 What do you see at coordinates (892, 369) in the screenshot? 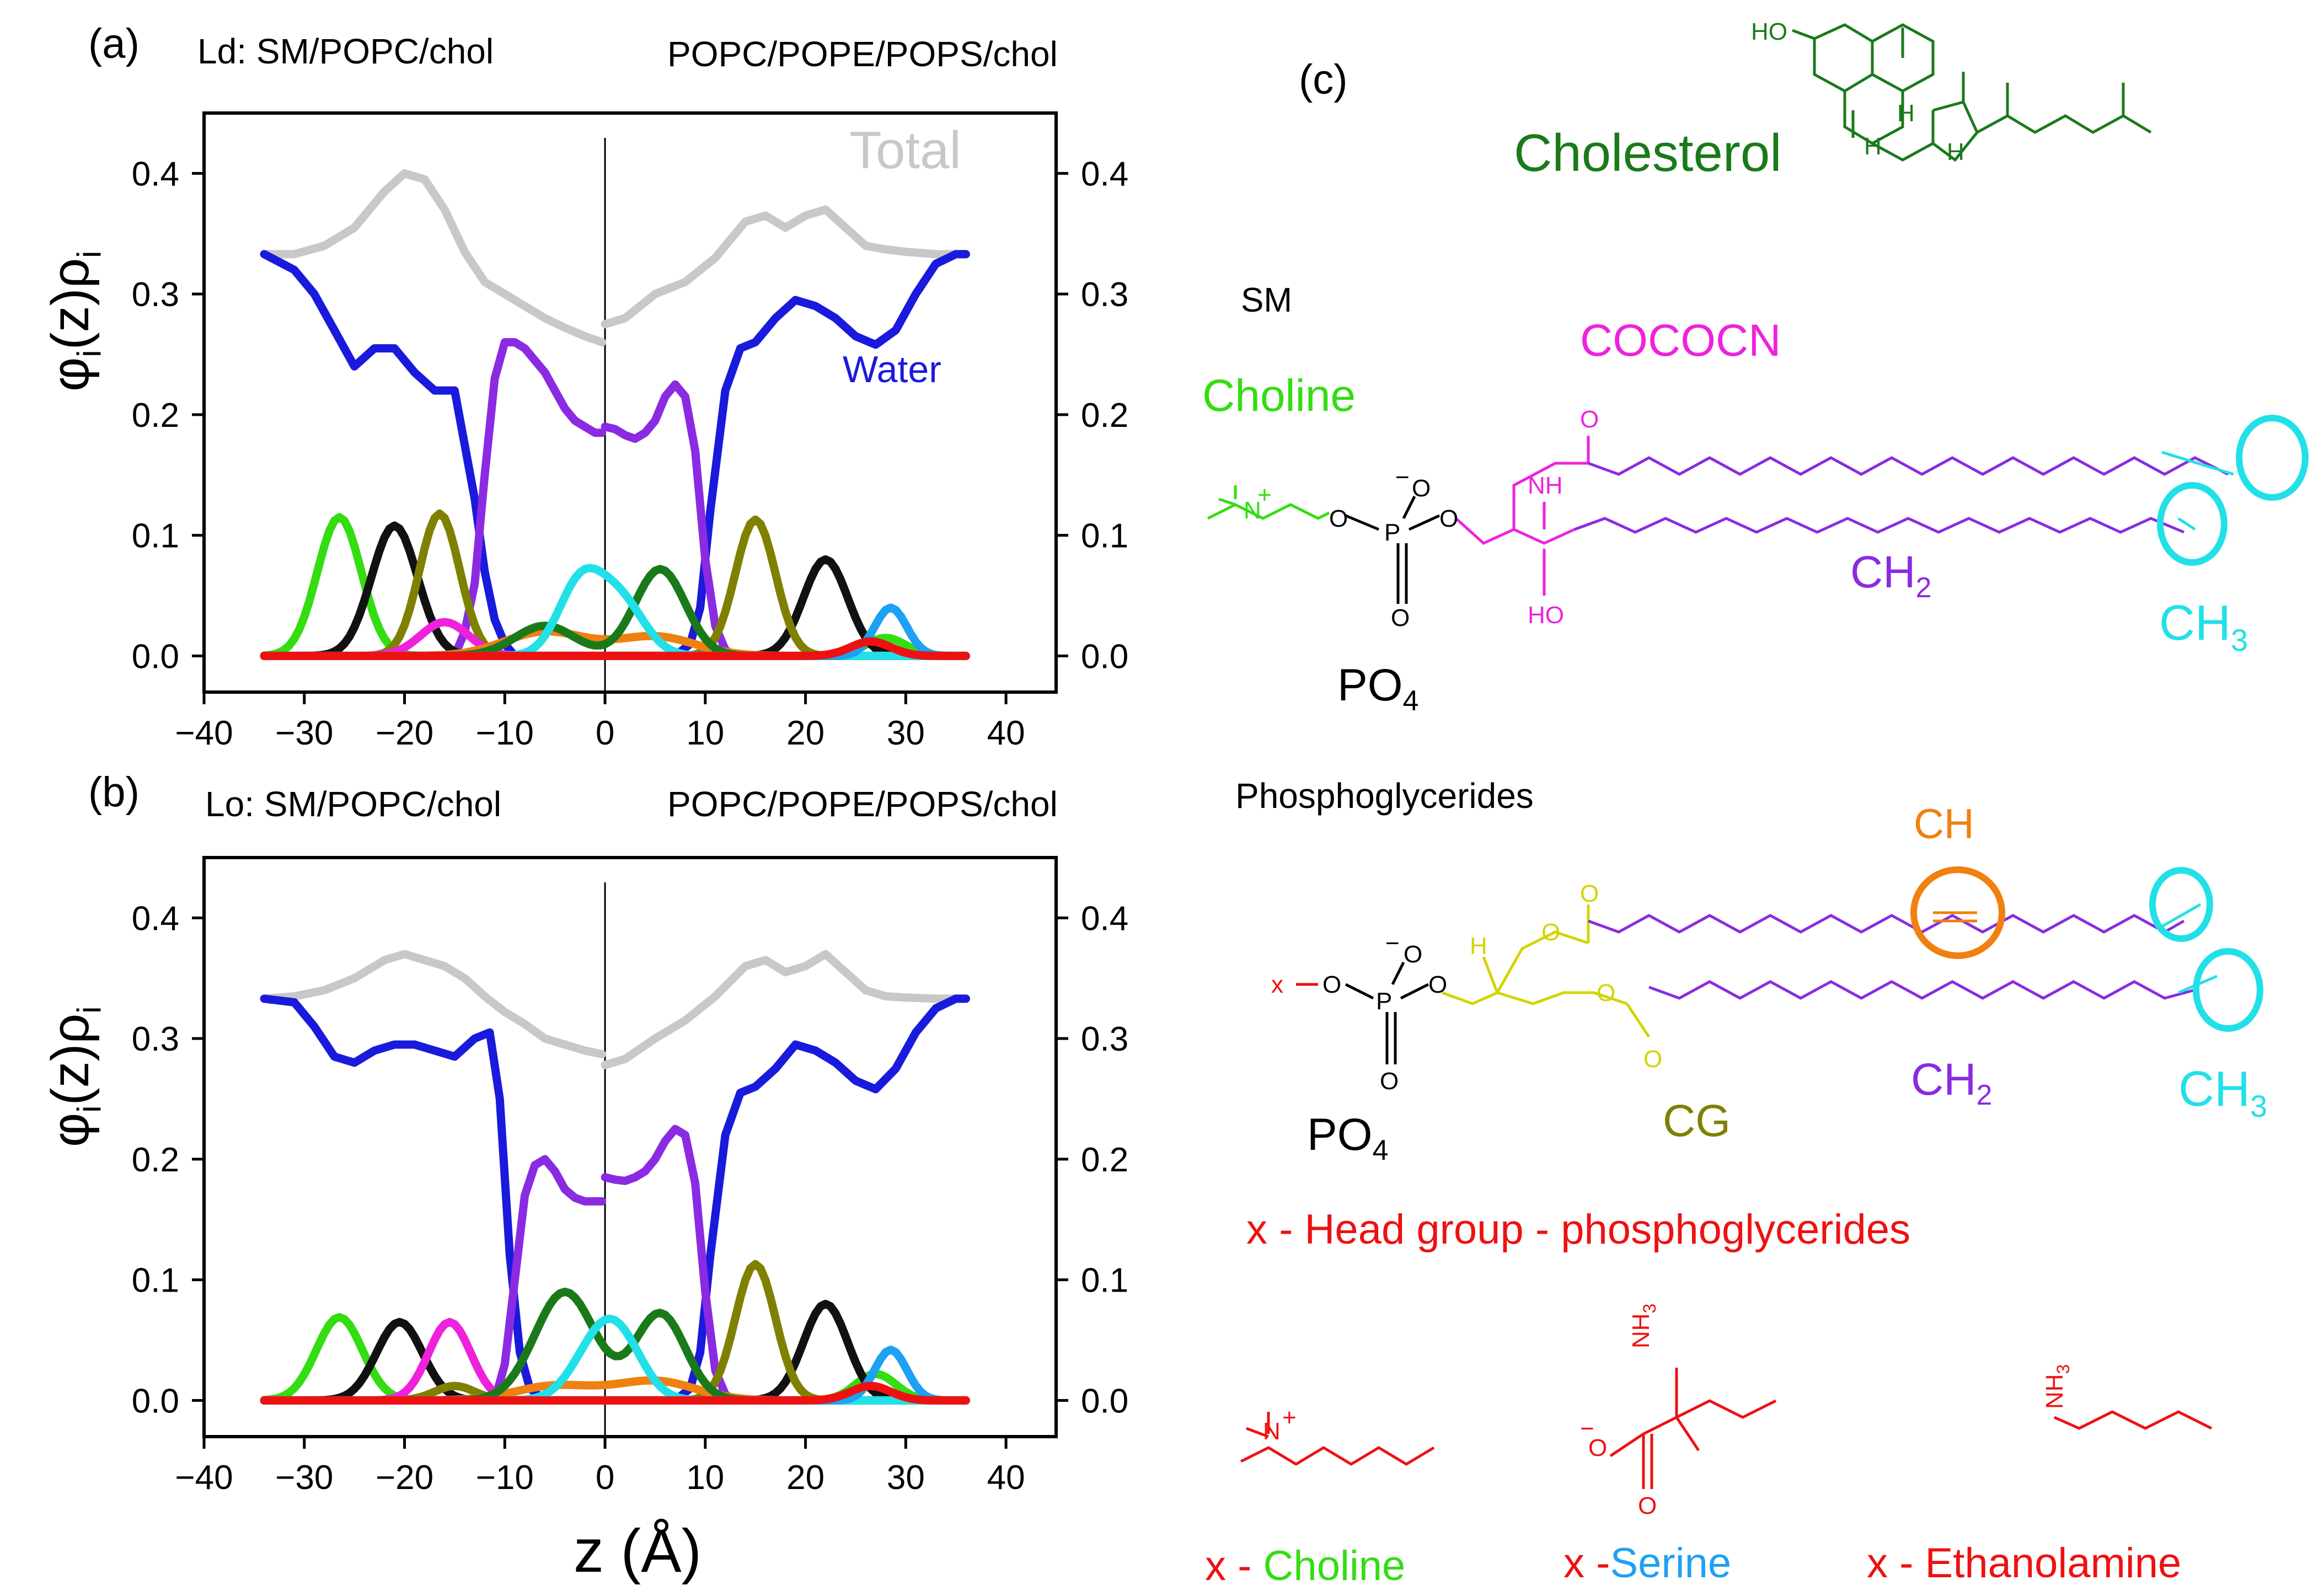
I see `annotation-water: Water` at bounding box center [892, 369].